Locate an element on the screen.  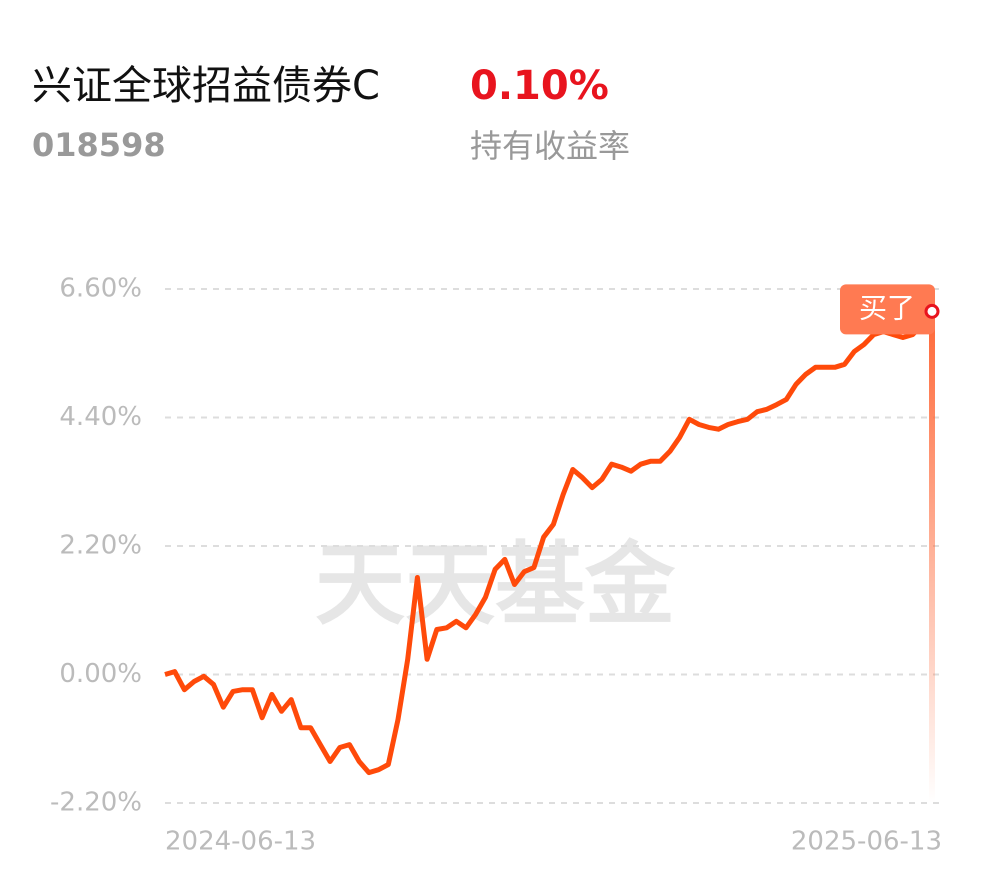
y-tick-label: 0.00% is located at coordinates (100, 674).